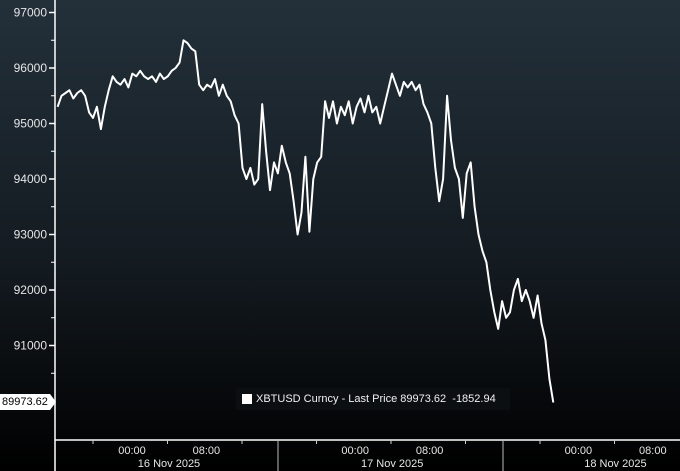 This screenshot has height=471, width=680. What do you see at coordinates (31, 346) in the screenshot?
I see `y-tick-label: 91000` at bounding box center [31, 346].